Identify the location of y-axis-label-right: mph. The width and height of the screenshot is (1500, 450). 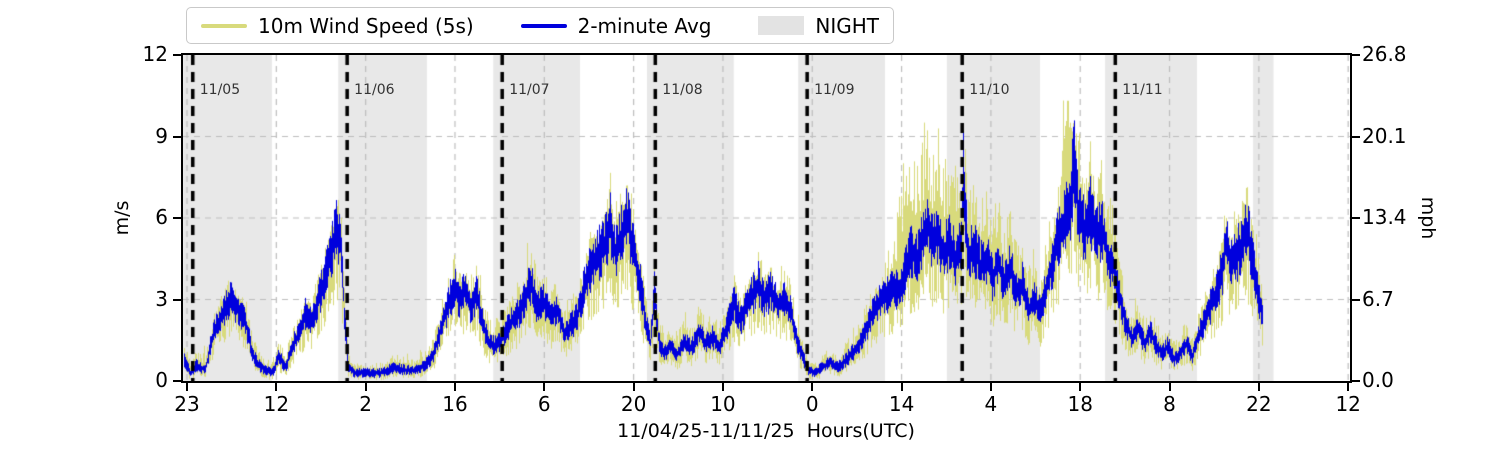
(1428, 218).